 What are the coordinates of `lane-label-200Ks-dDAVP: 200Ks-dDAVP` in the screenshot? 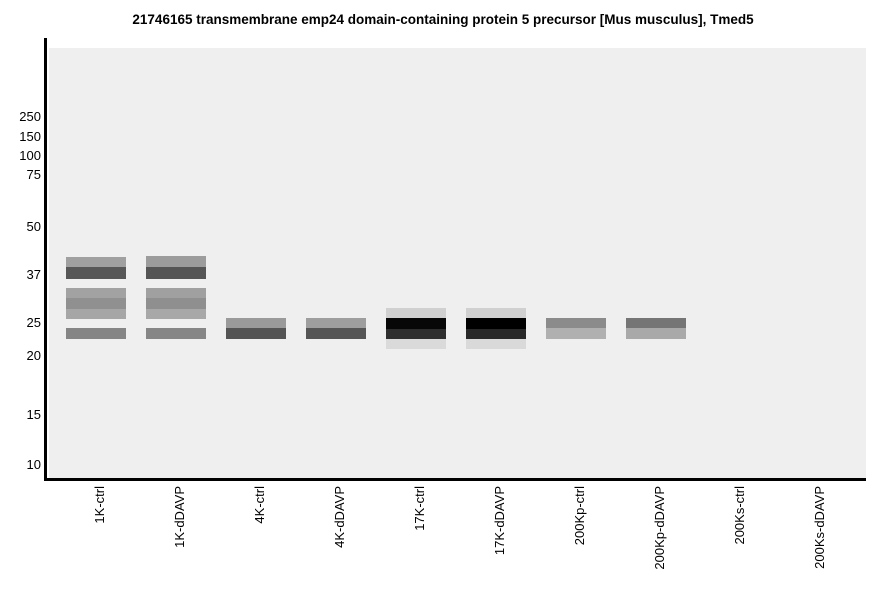 It's located at (819, 527).